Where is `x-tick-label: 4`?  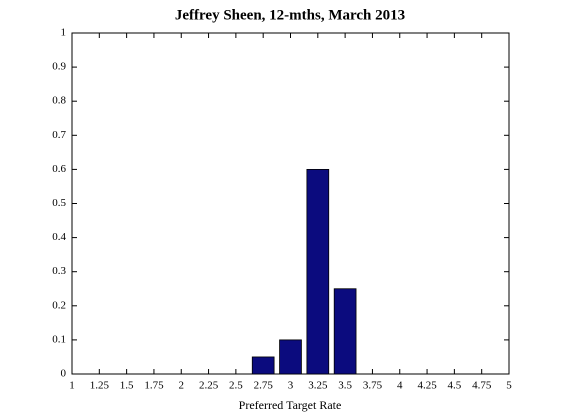
x-tick-label: 4 is located at coordinates (400, 386).